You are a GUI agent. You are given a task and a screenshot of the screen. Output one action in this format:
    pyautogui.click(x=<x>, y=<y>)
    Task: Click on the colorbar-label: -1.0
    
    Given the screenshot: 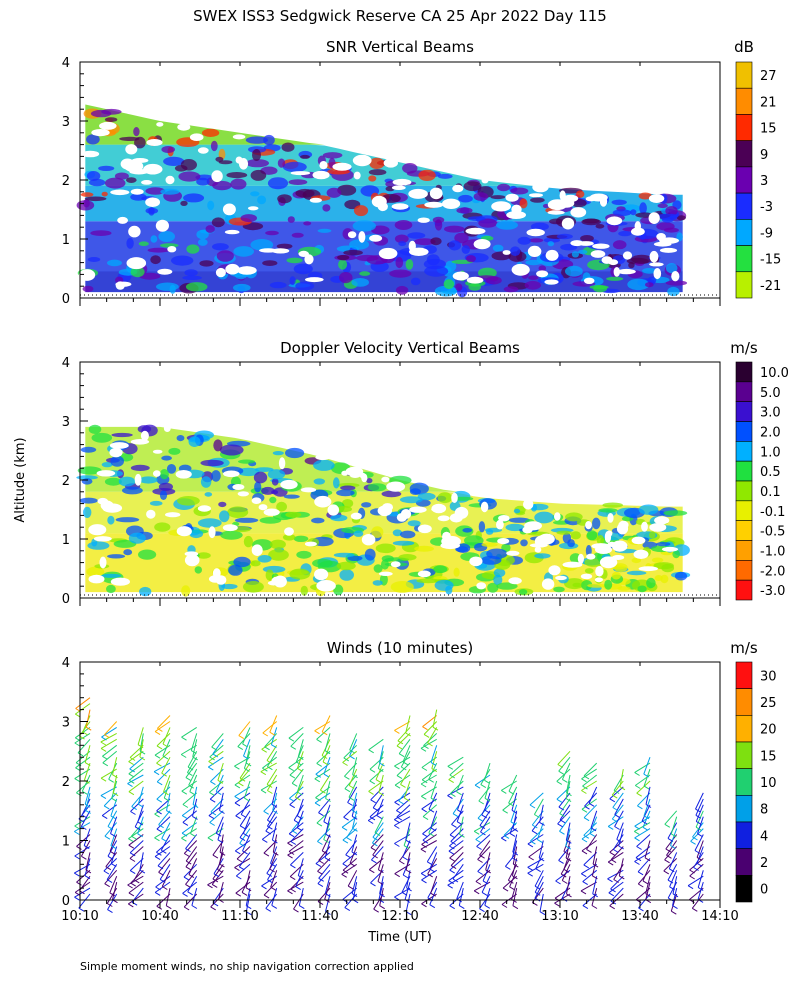 What is the action you would take?
    pyautogui.click(x=772, y=551)
    